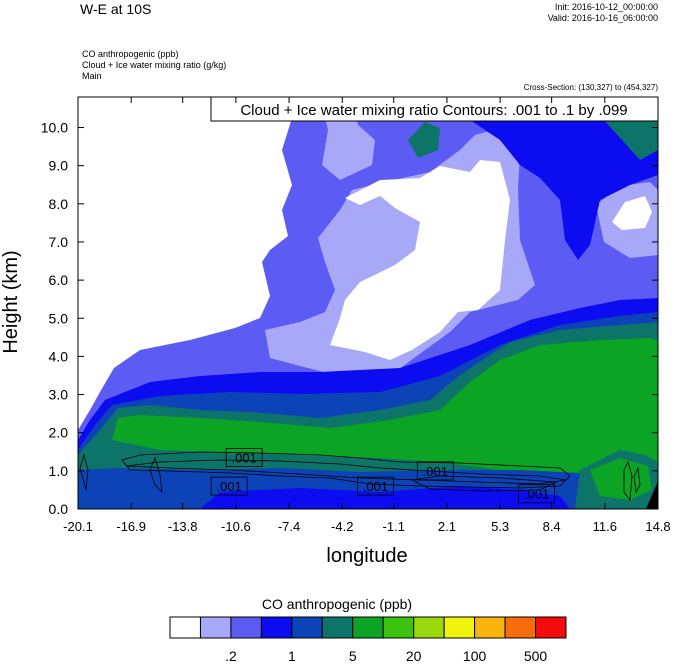 This screenshot has height=667, width=674. I want to click on x-tick-label: 8.4, so click(552, 526).